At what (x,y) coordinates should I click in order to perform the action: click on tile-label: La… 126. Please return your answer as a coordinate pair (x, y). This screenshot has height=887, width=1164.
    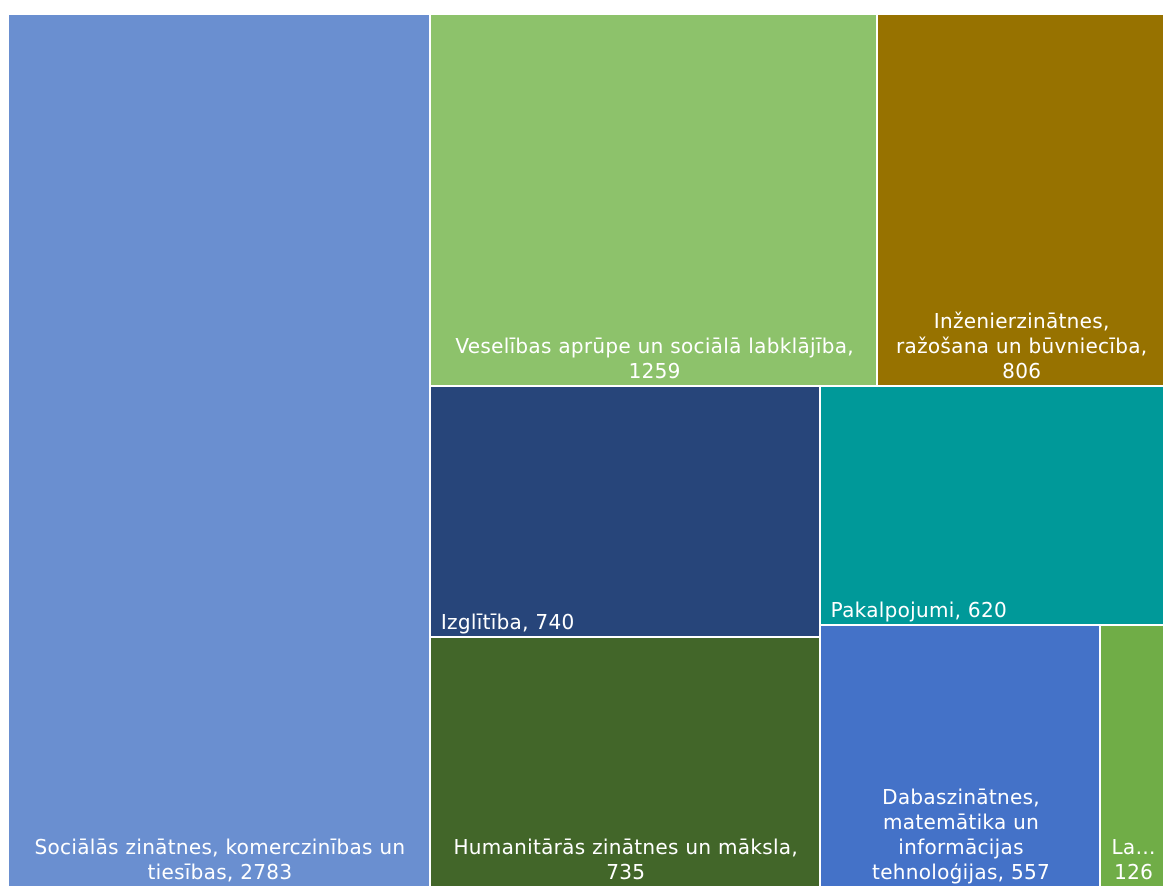
    Looking at the image, I should click on (1133, 859).